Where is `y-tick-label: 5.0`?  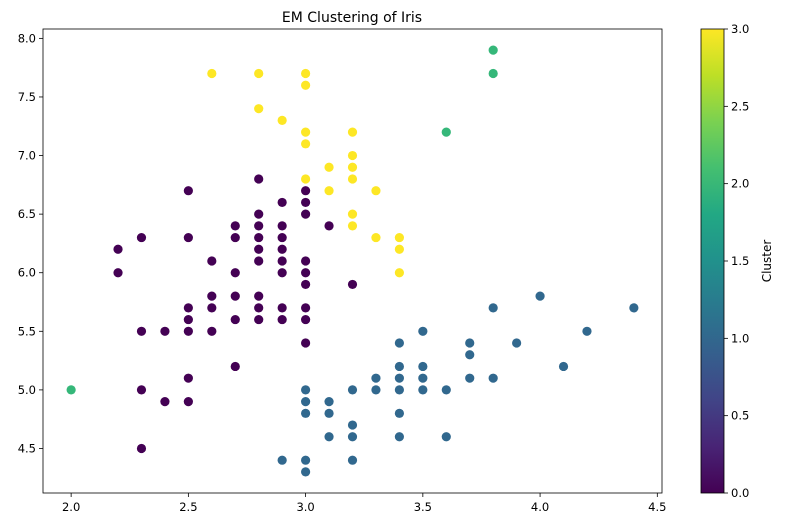 y-tick-label: 5.0 is located at coordinates (27, 390).